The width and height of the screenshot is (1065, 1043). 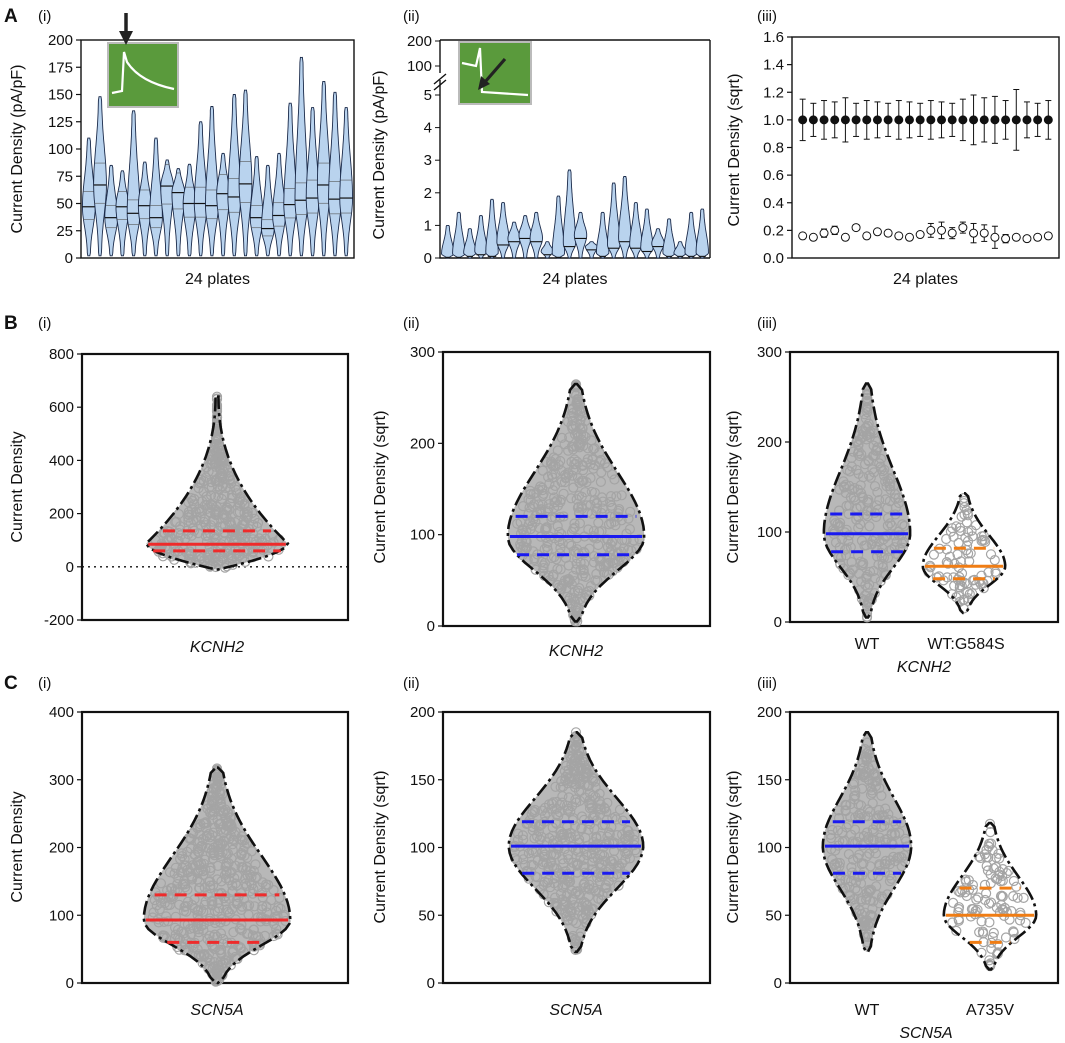 What do you see at coordinates (61, 514) in the screenshot?
I see `b-i-ytick-label: 200` at bounding box center [61, 514].